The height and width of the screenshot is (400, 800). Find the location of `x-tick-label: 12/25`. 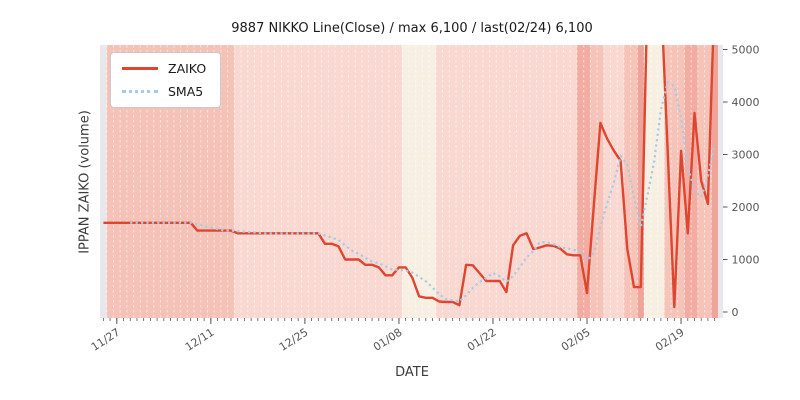

x-tick-label: 12/25 is located at coordinates (294, 340).